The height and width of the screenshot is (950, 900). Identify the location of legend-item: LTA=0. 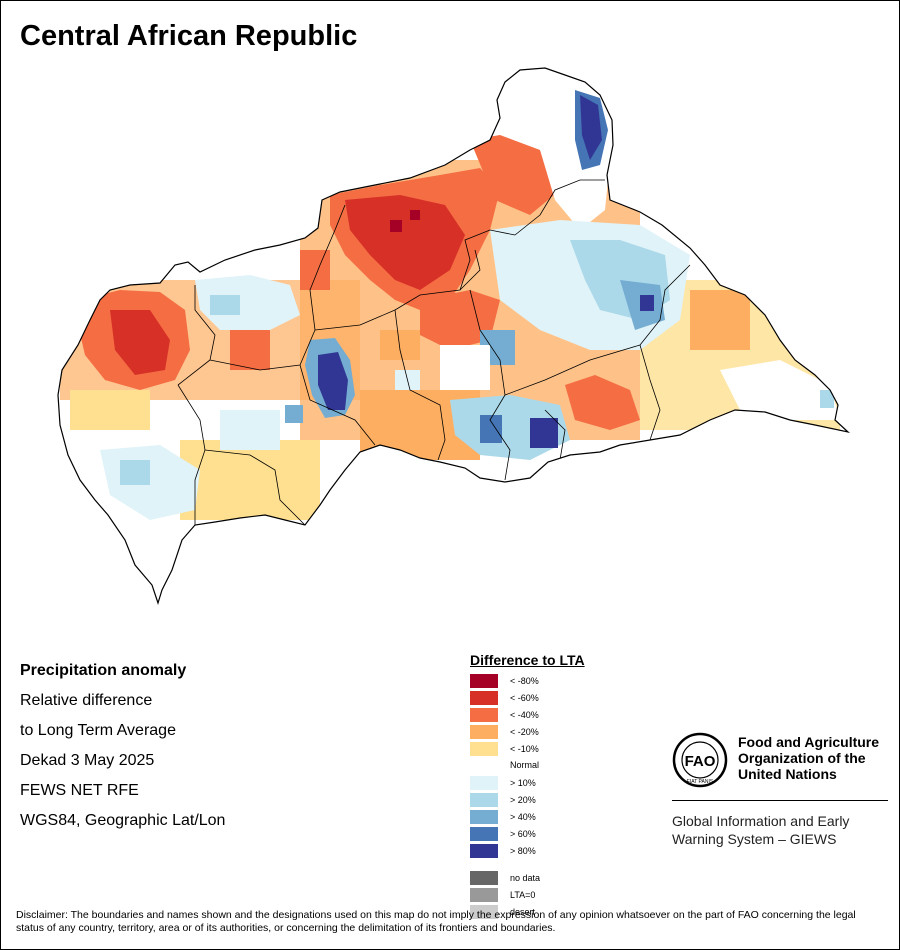
(527, 894).